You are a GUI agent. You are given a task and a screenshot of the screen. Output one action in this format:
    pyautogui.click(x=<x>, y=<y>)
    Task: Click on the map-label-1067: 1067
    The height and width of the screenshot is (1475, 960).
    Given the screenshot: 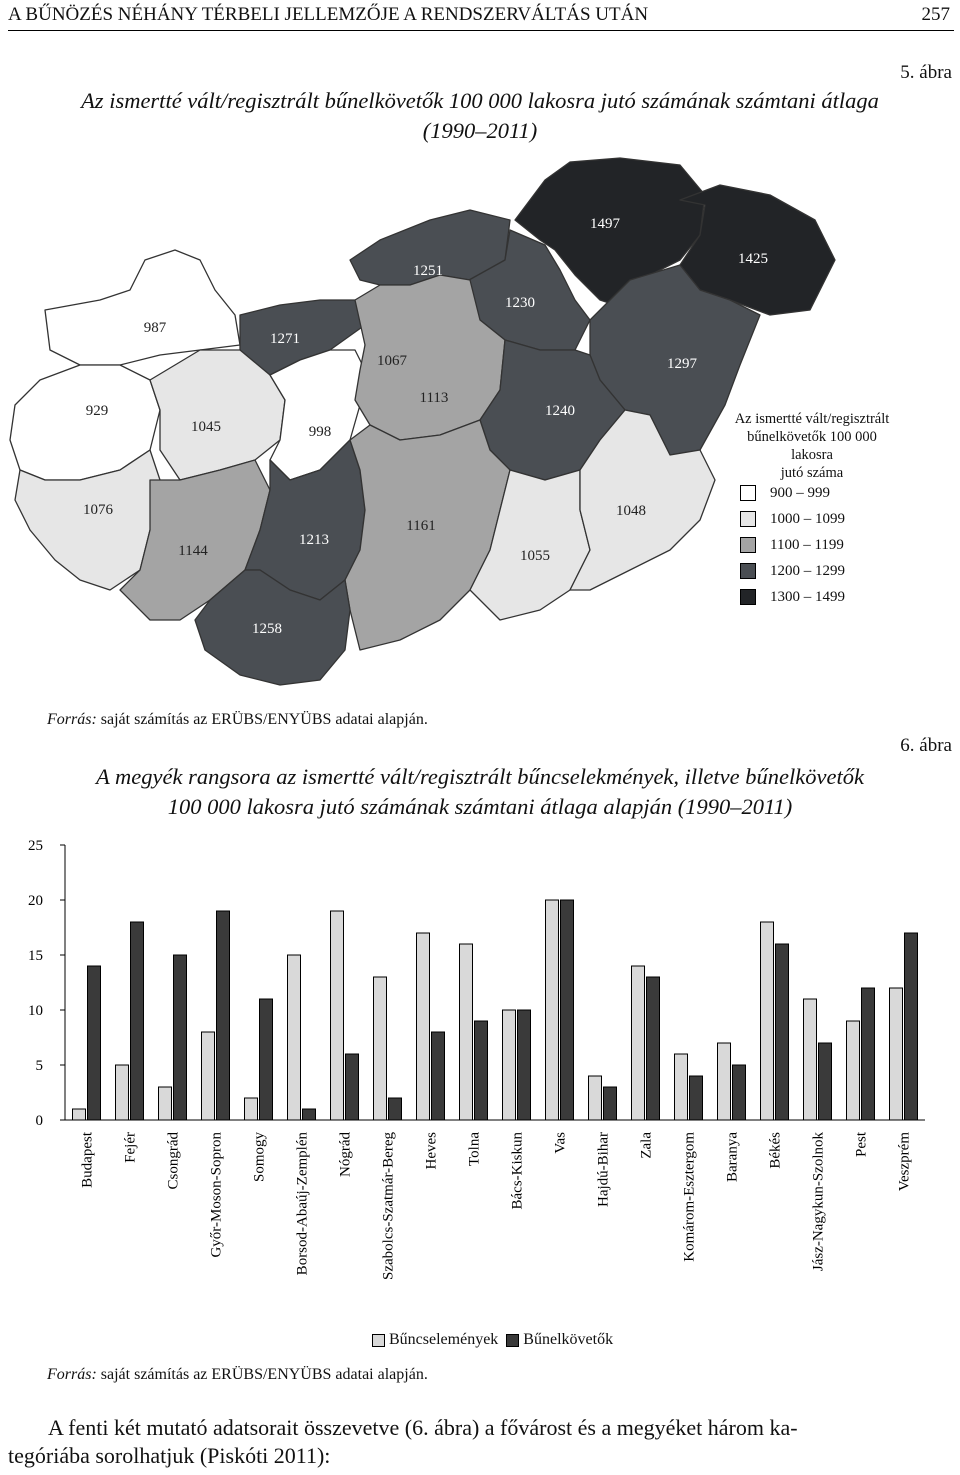 What is the action you would take?
    pyautogui.click(x=392, y=361)
    